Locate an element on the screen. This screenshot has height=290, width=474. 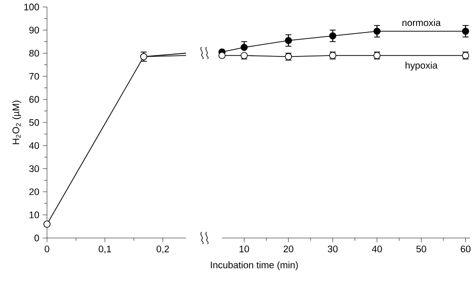
x-tick-label: 10 is located at coordinates (245, 249).